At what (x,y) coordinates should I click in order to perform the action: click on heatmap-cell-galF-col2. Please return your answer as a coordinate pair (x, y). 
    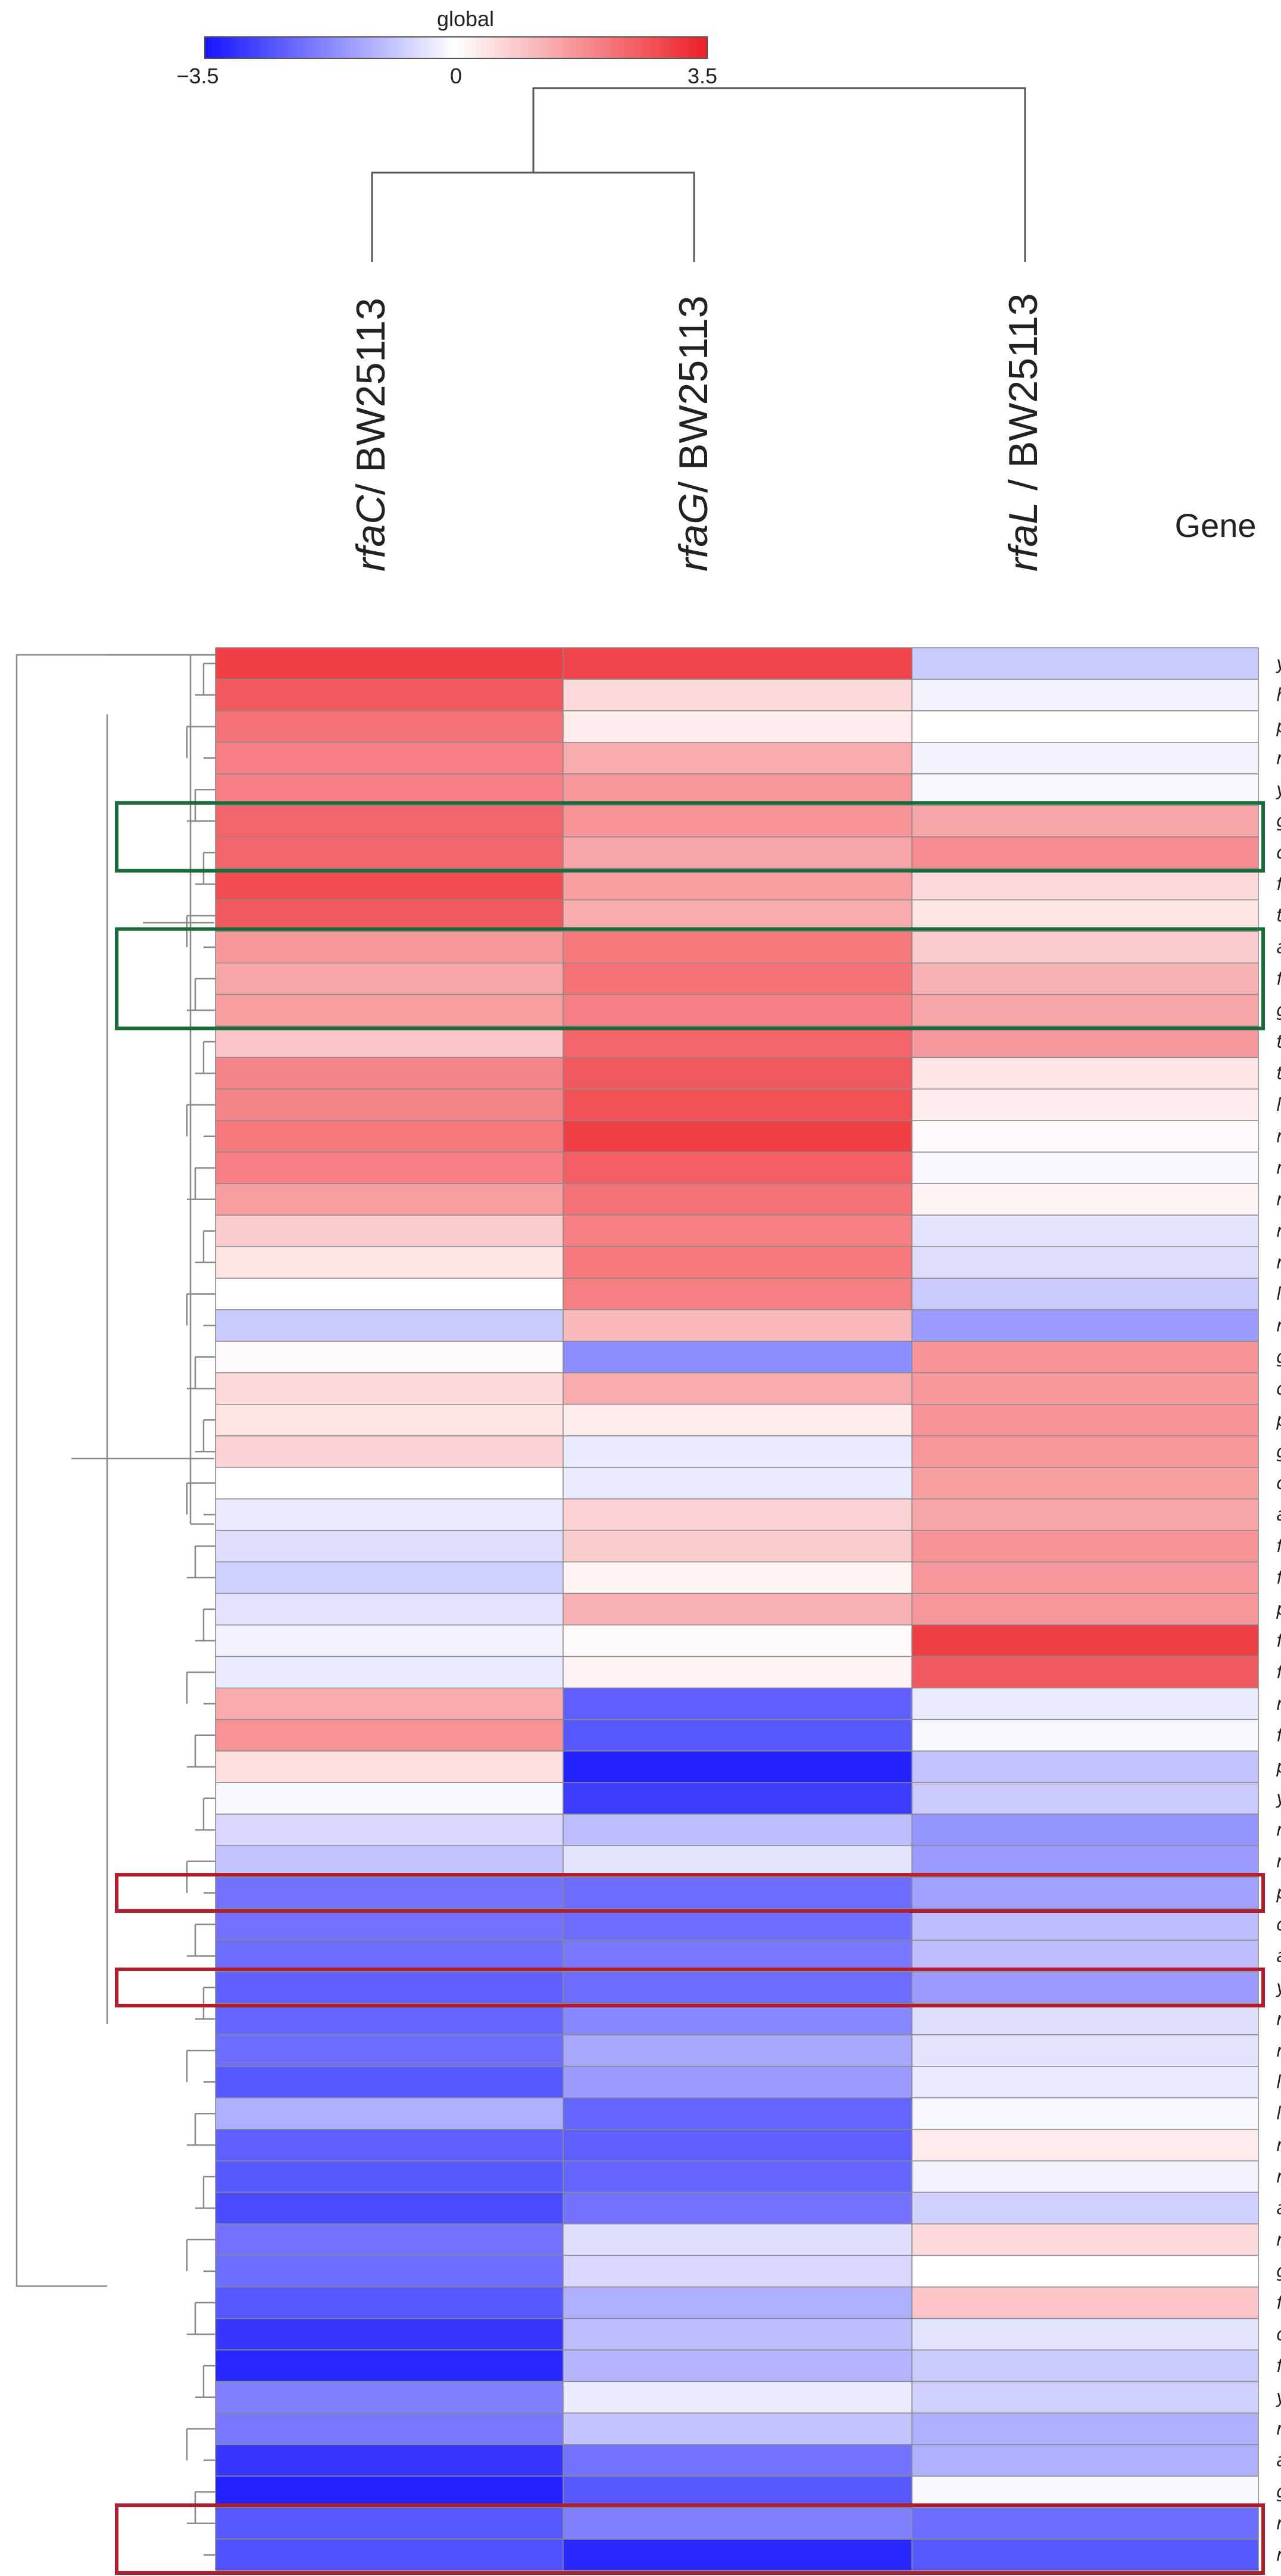
    Looking at the image, I should click on (738, 821).